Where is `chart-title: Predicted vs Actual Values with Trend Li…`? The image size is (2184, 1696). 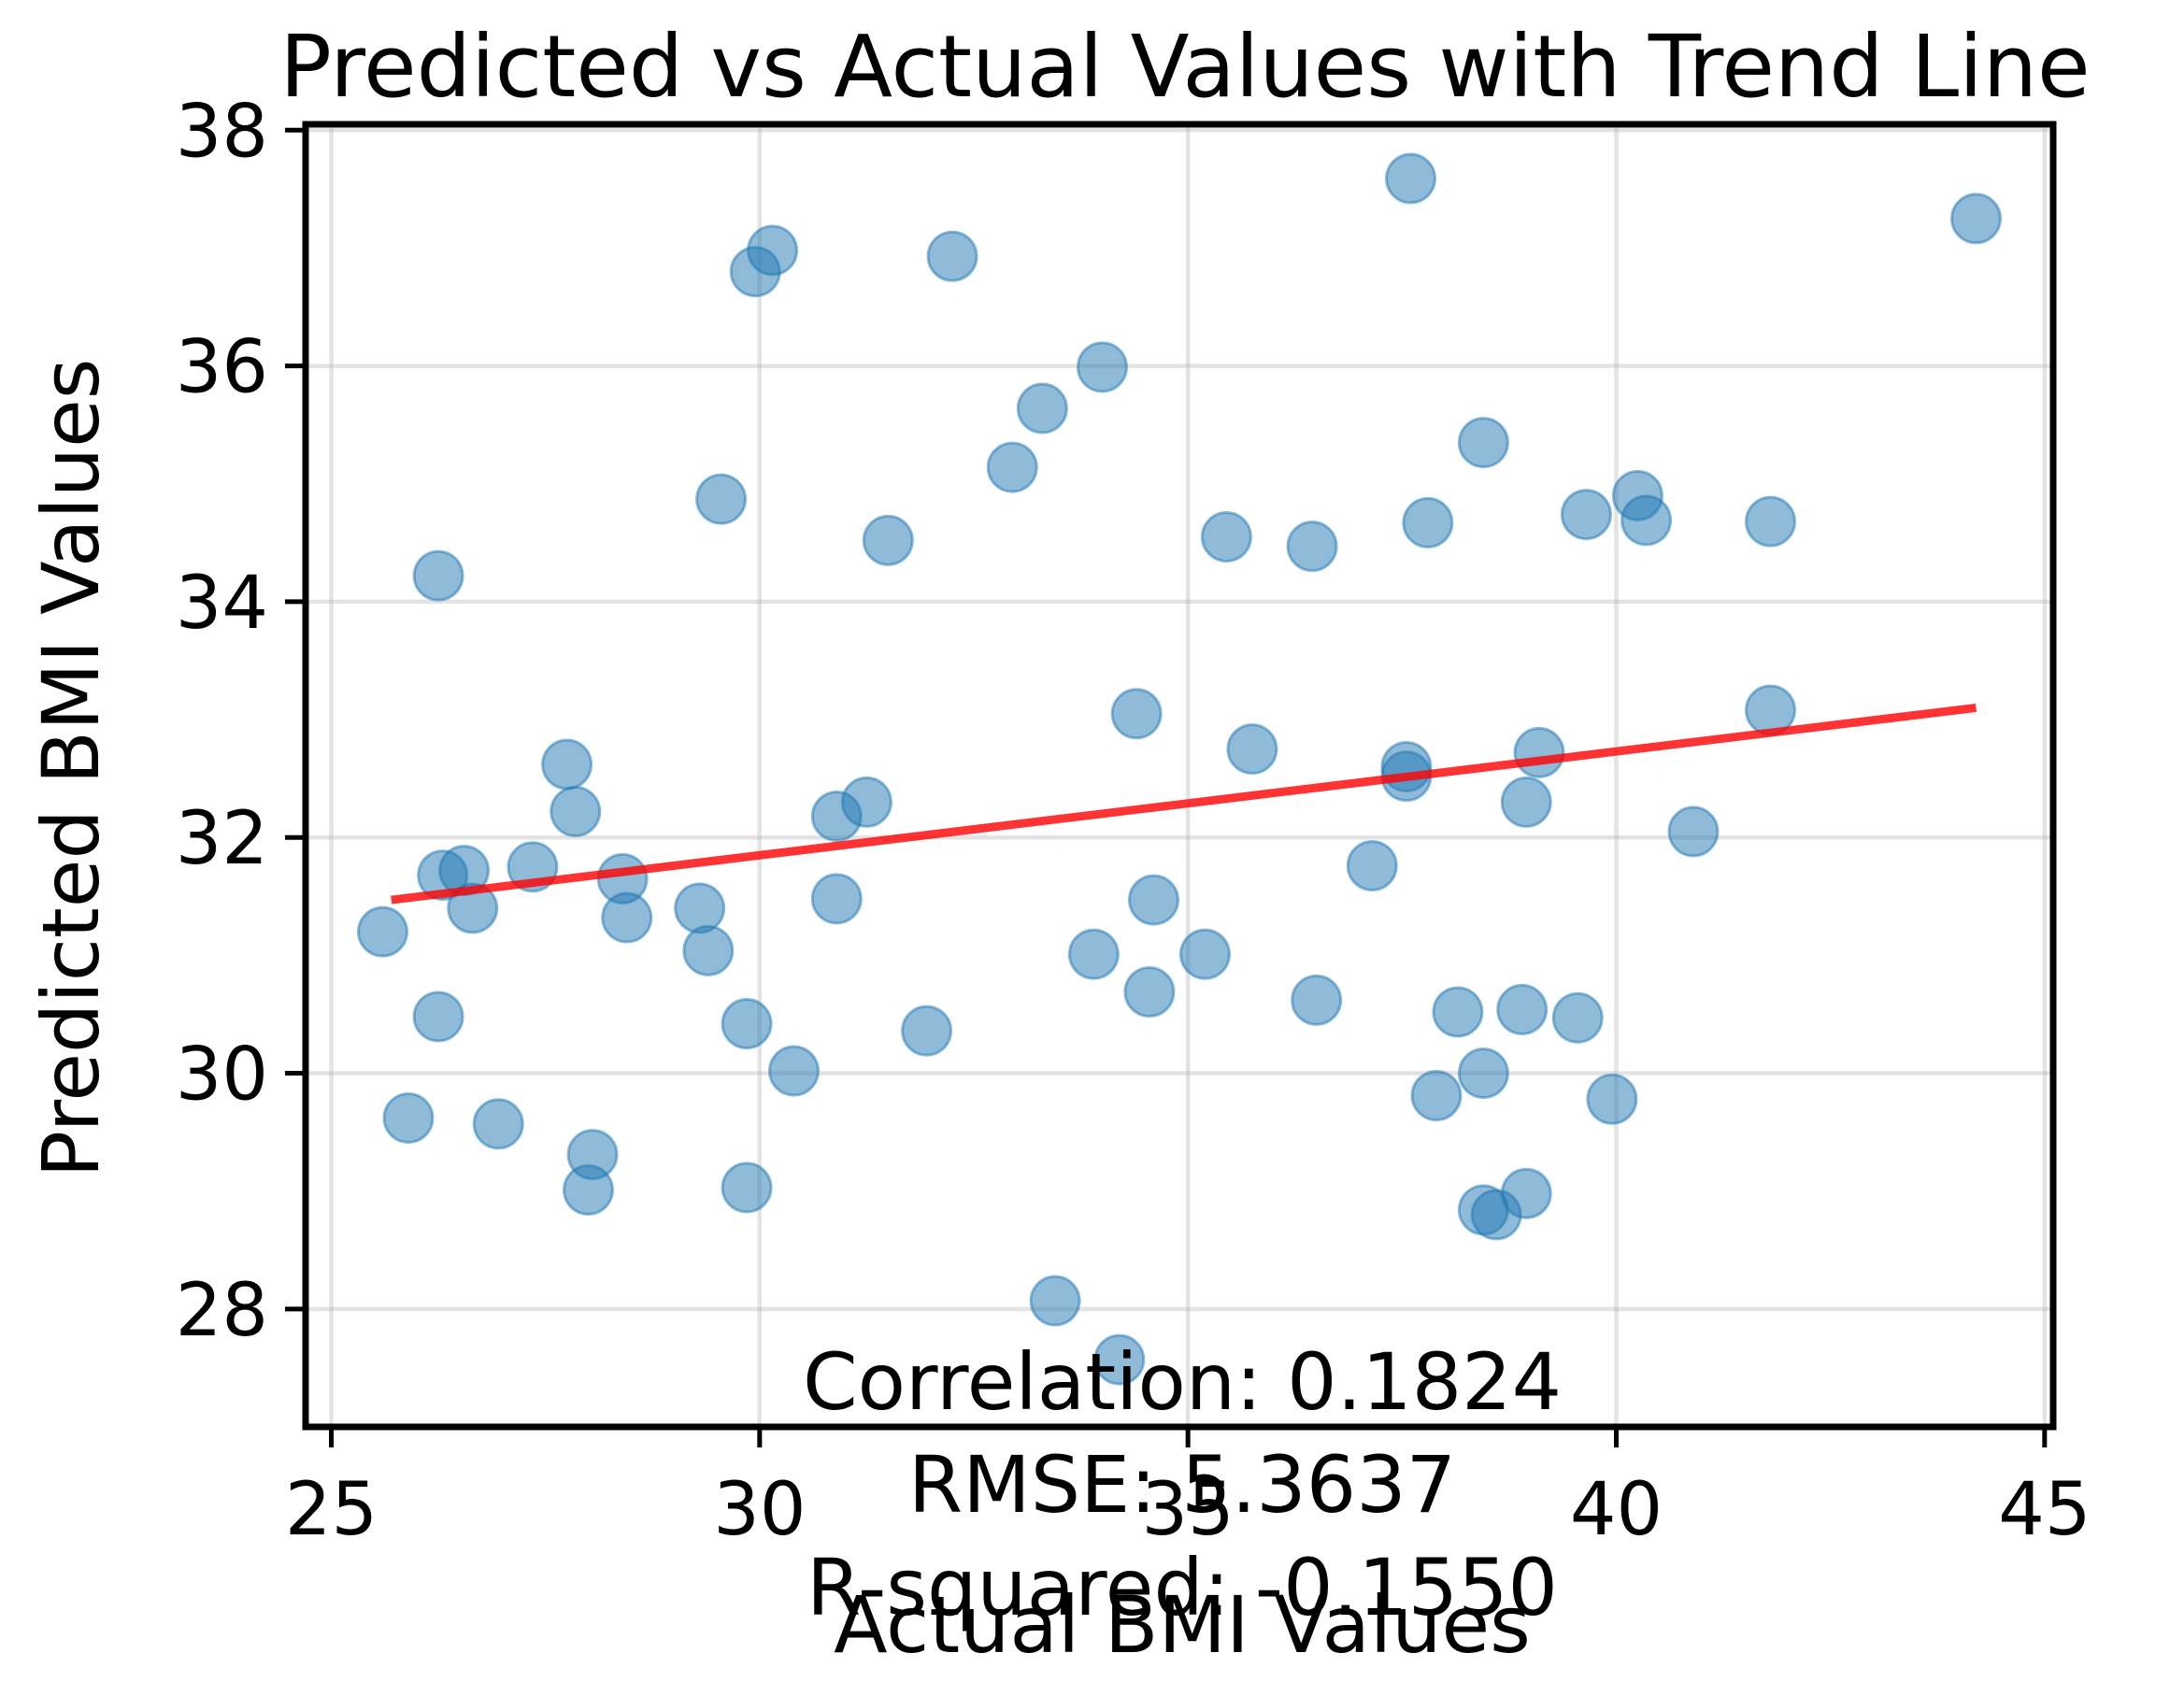
chart-title: Predicted vs Actual Values with Trend Li… is located at coordinates (1184, 67).